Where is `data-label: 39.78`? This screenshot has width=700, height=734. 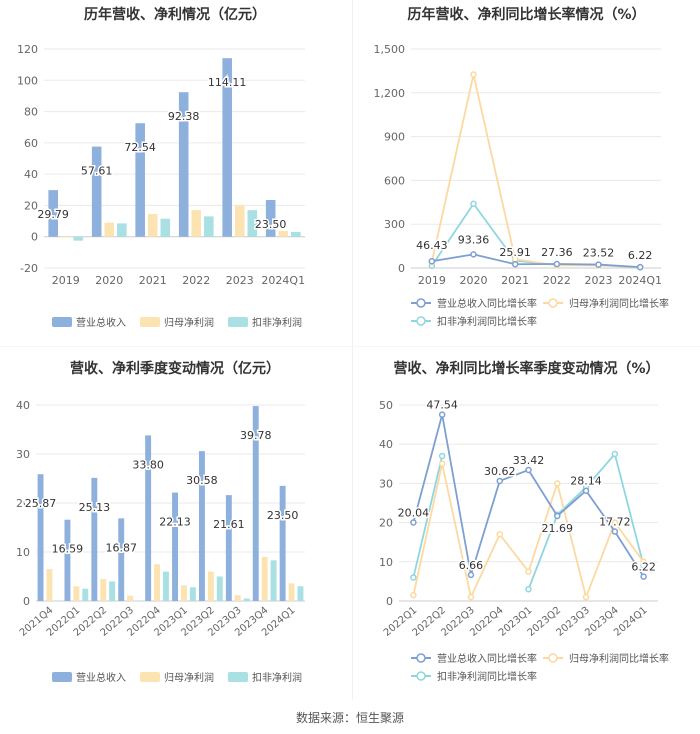 data-label: 39.78 is located at coordinates (256, 435).